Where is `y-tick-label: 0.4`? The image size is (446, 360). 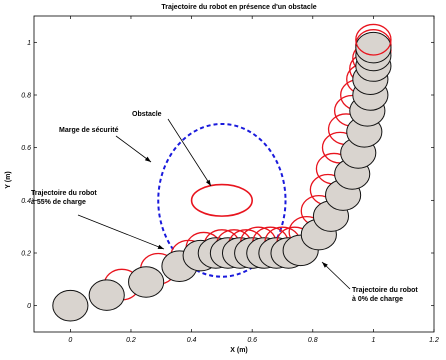
y-tick-label: 0.4 is located at coordinates (26, 201).